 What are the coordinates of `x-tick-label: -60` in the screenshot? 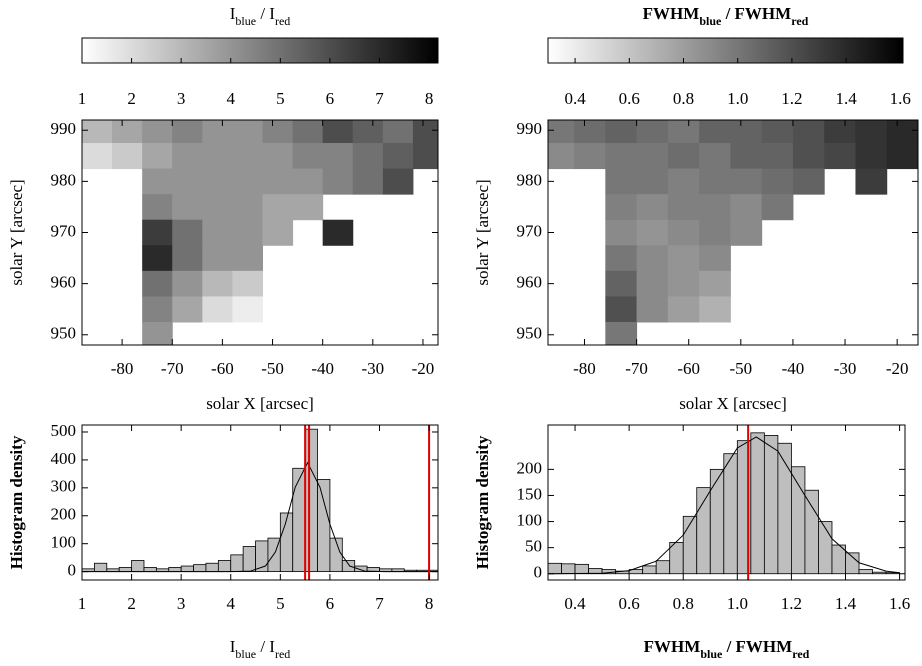 It's located at (688, 368).